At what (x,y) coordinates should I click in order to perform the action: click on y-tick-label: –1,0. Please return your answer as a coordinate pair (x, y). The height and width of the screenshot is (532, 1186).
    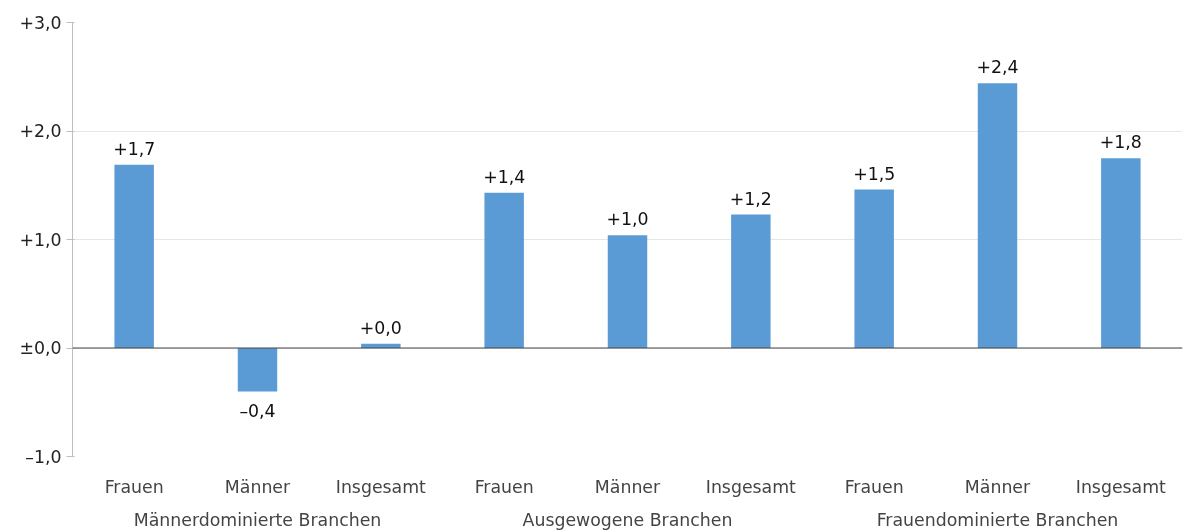
    Looking at the image, I should click on (43, 456).